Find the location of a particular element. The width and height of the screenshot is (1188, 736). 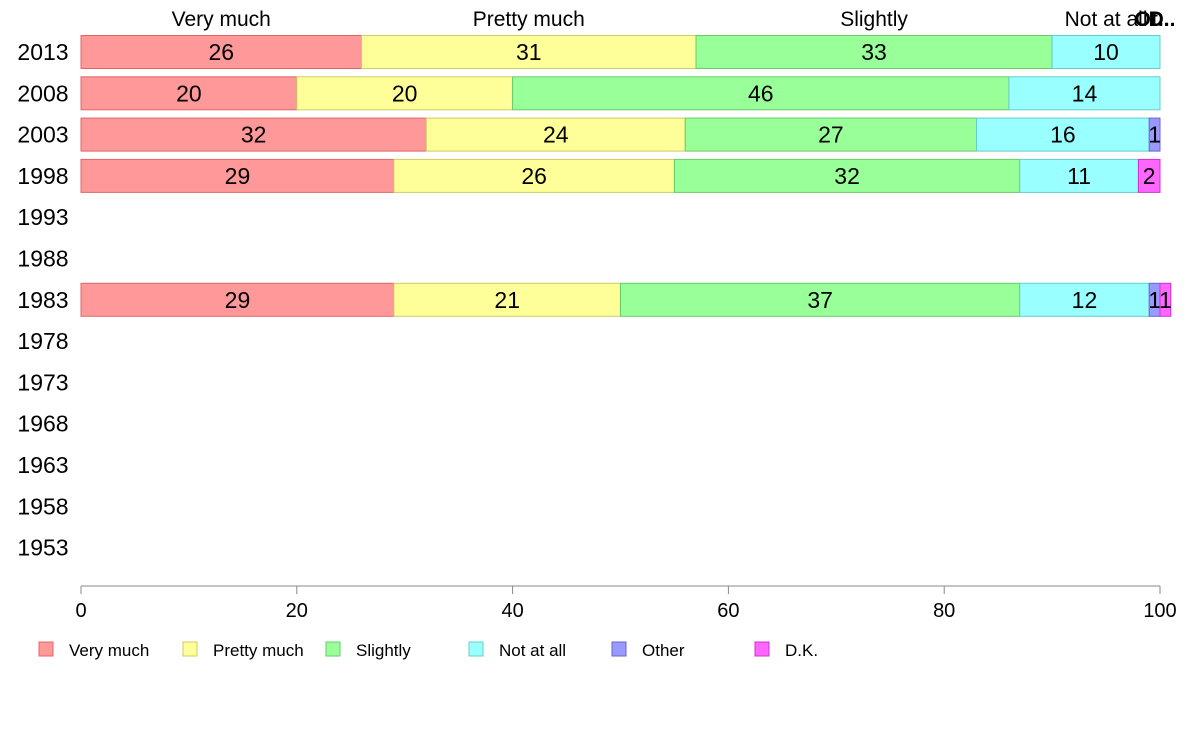

bar-value-label: 37 is located at coordinates (820, 300).